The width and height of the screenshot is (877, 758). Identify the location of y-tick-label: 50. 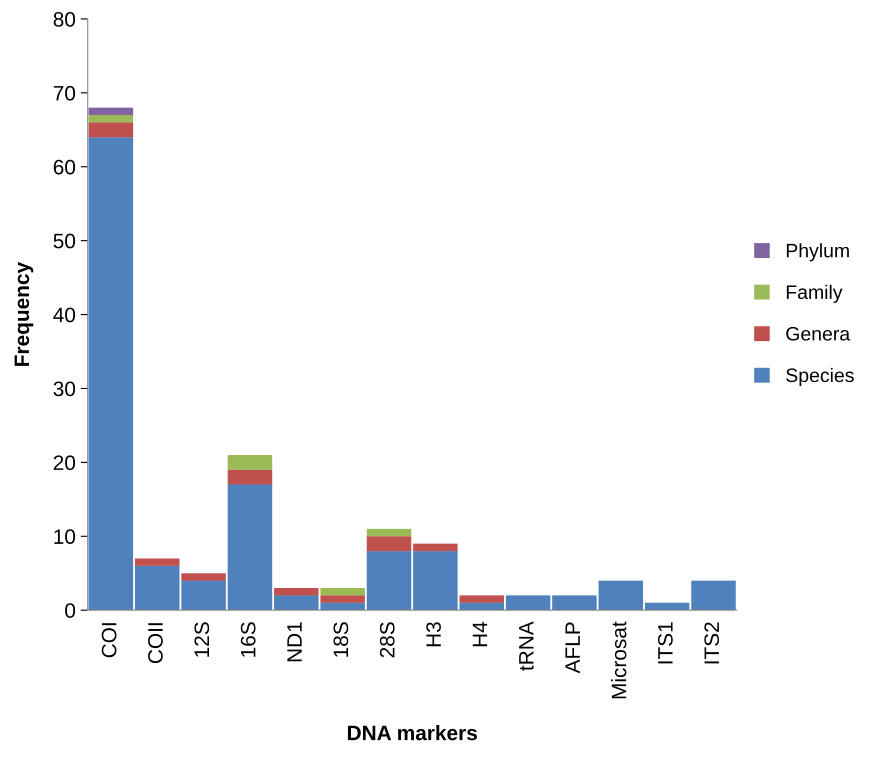
(65, 241).